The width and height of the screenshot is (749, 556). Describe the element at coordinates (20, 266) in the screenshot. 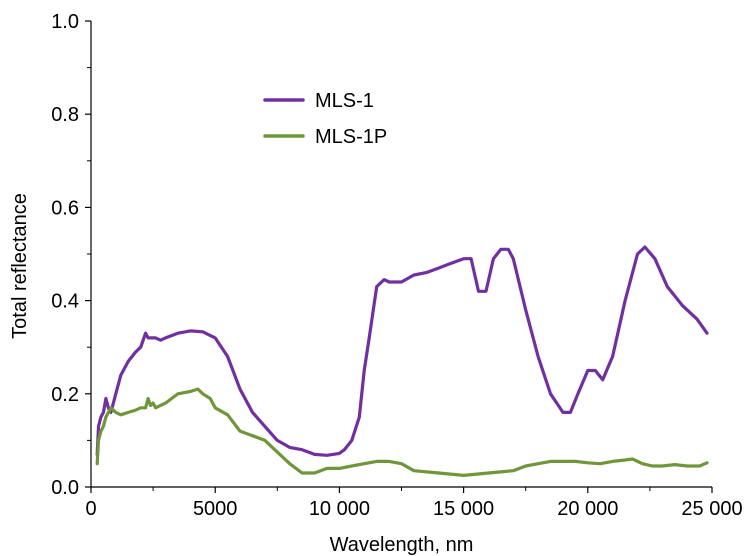

I see `y-axis-title: Total reflectance` at that location.